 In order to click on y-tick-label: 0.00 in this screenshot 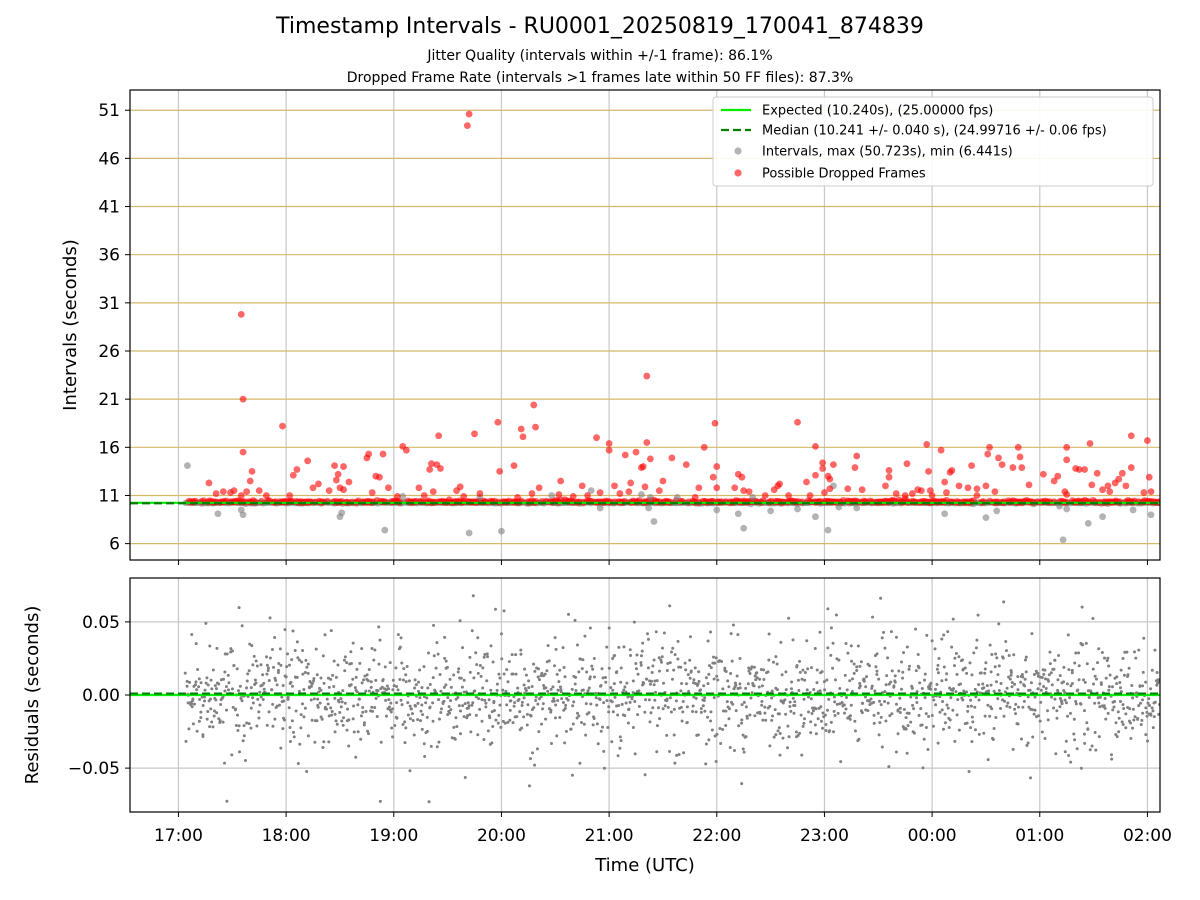, I will do `click(101, 696)`.